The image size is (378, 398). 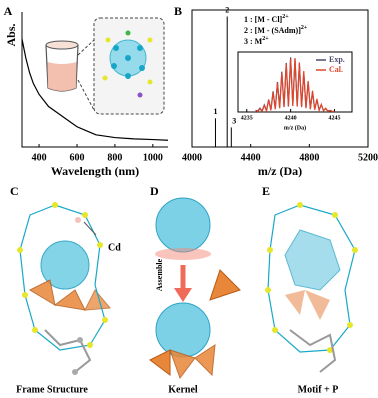 I want to click on panel-caption: Motif + P, so click(x=318, y=389).